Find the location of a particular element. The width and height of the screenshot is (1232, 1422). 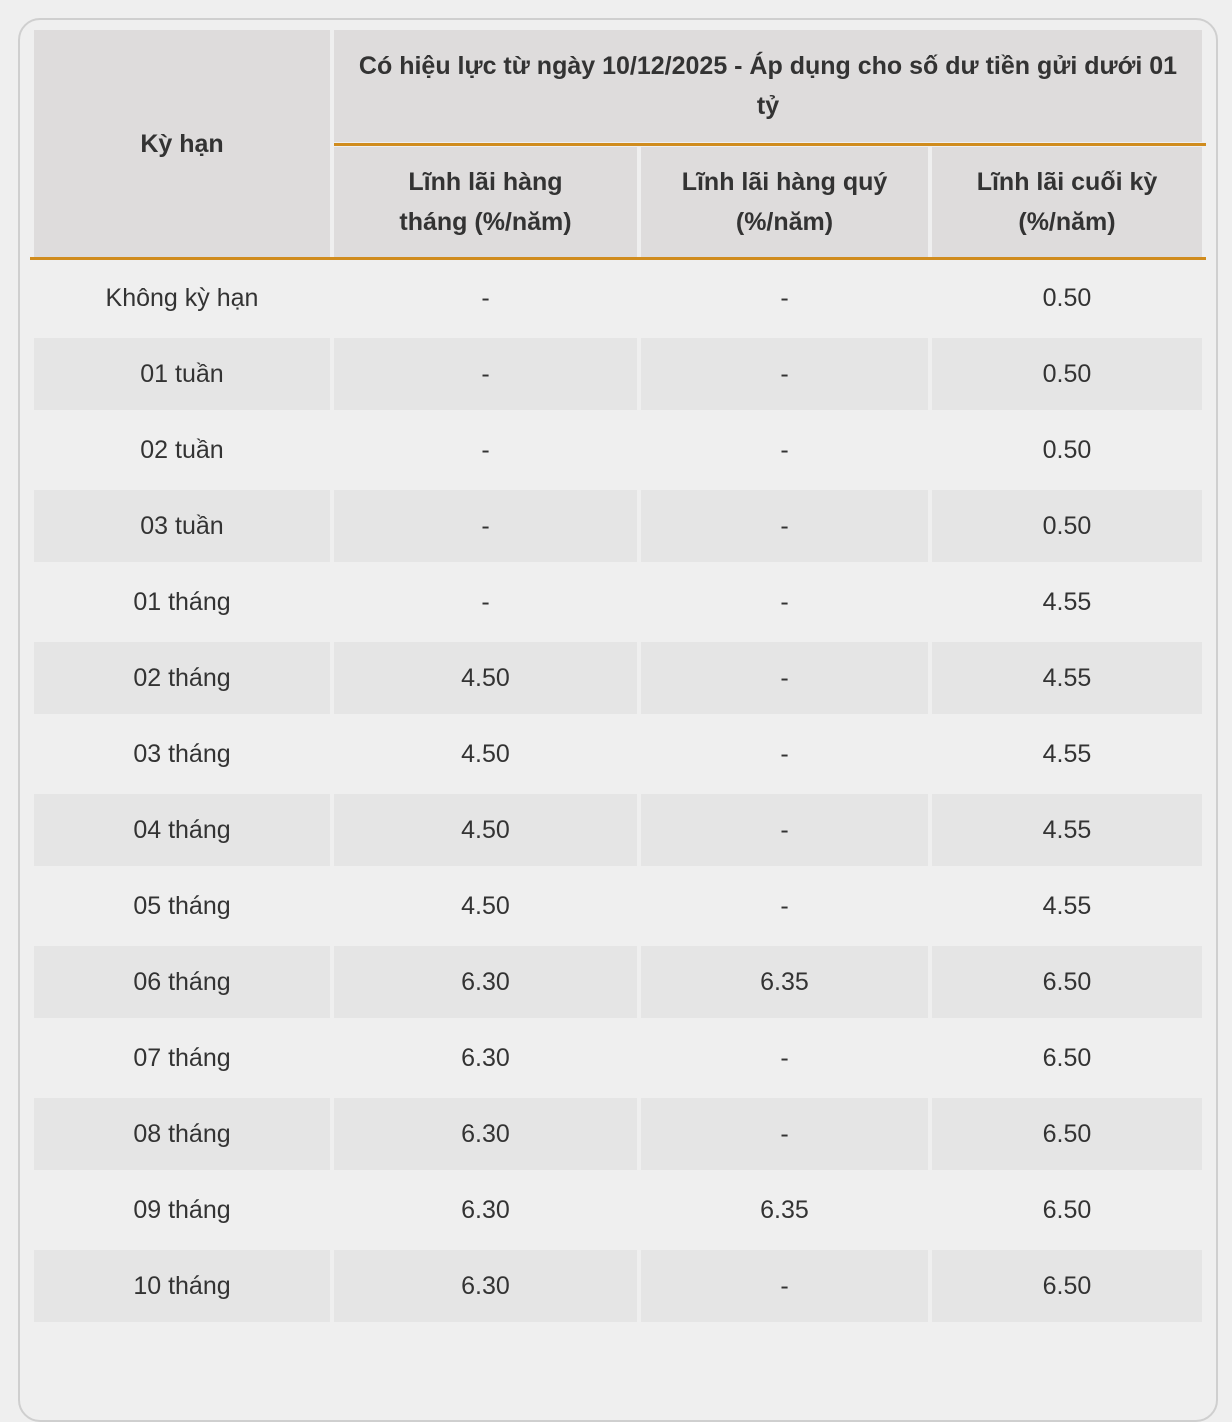

table-row: 01 tuần - -0.50 is located at coordinates (618, 374).